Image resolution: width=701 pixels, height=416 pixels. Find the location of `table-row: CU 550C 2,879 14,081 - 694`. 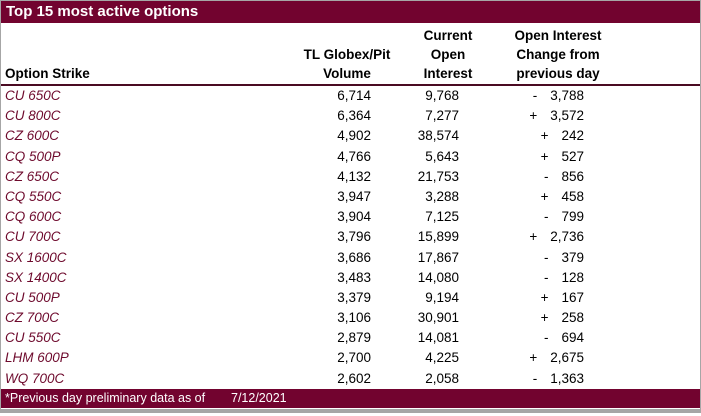

table-row: CU 550C 2,879 14,081 - 694 is located at coordinates (350, 338).